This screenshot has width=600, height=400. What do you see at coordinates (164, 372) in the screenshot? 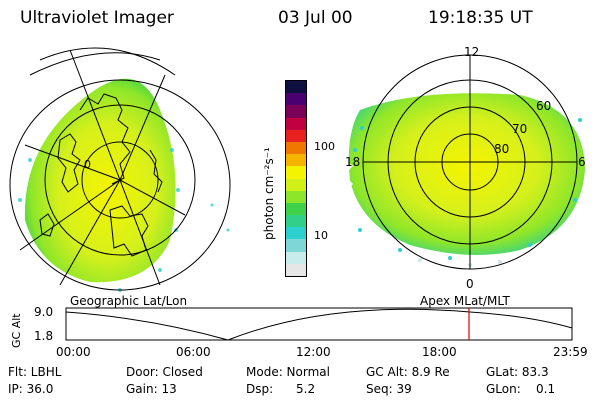
I see `status-door: Door: Closed` at bounding box center [164, 372].